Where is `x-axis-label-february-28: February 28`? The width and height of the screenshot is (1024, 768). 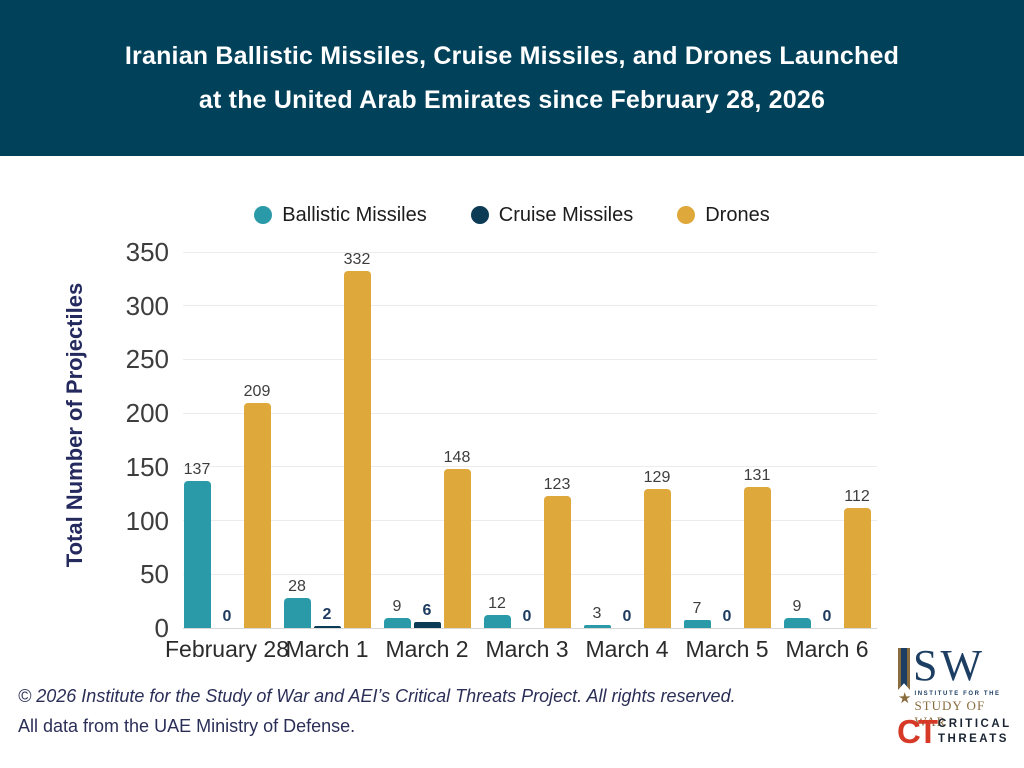 x-axis-label-february-28: February 28 is located at coordinates (226, 649).